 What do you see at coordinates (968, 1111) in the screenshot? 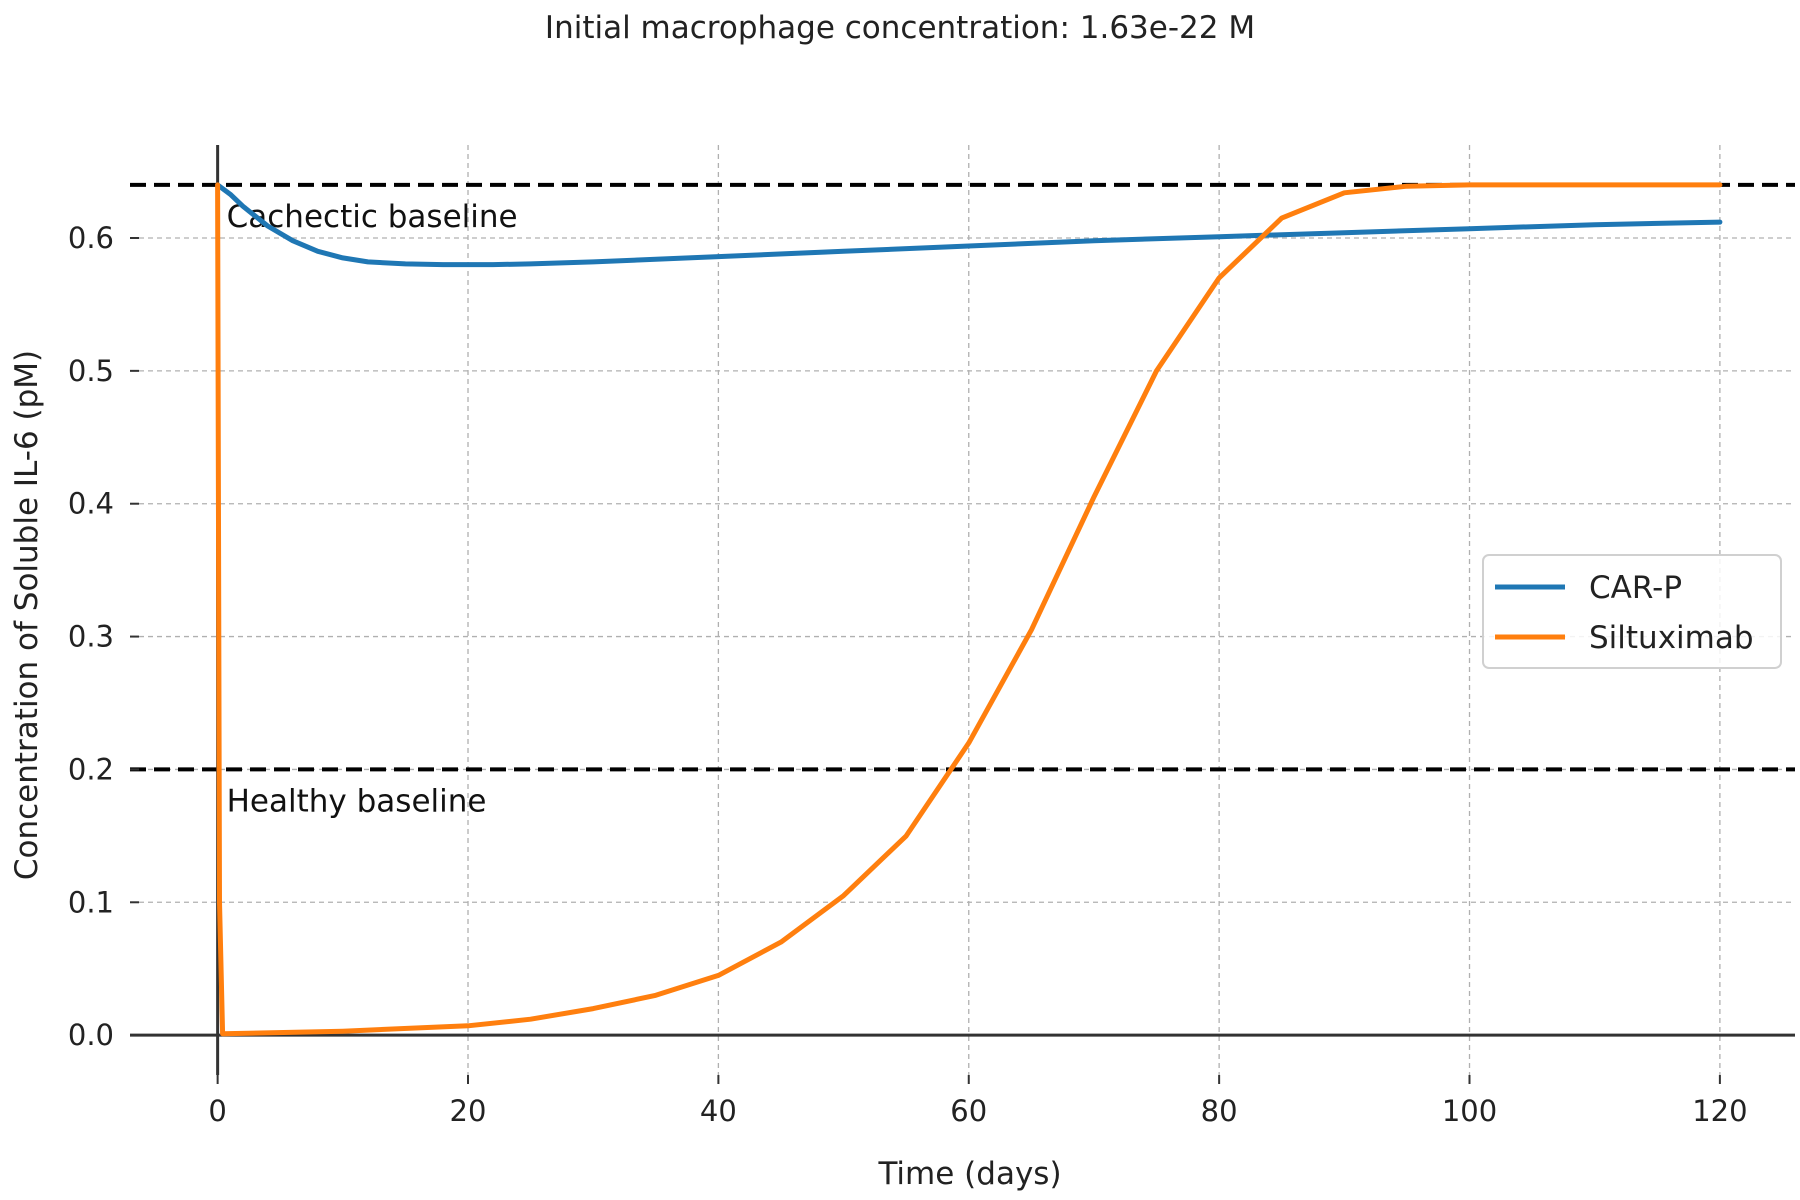
I see `x-tick-label: 60` at bounding box center [968, 1111].